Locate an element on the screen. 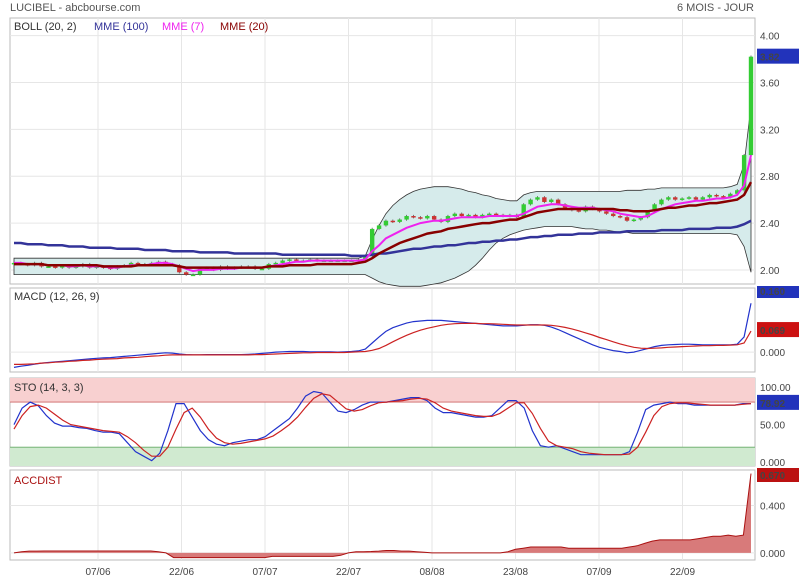 This screenshot has height=580, width=800. accdist-legend: ACCDIST is located at coordinates (38, 481).